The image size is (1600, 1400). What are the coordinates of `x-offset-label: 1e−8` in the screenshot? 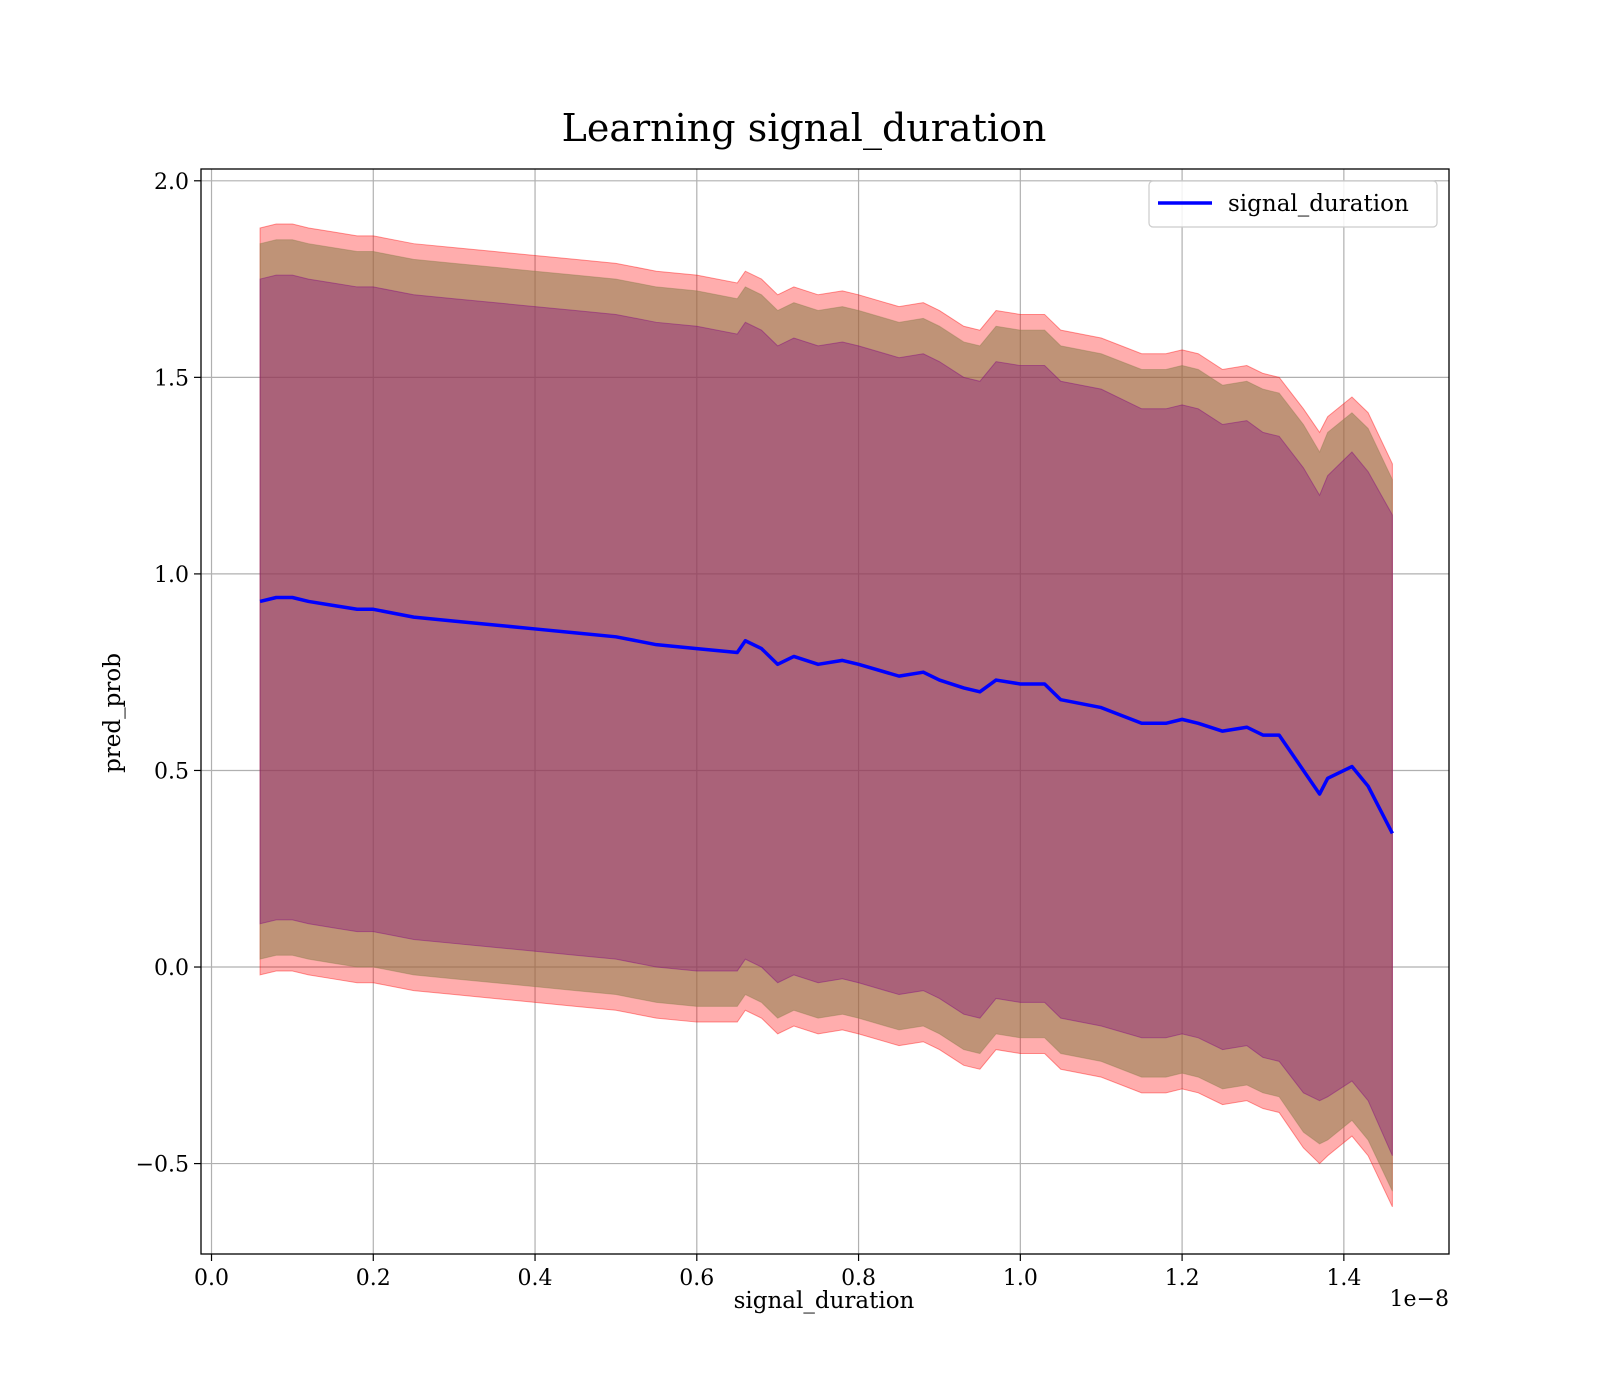 It's located at (1419, 1299).